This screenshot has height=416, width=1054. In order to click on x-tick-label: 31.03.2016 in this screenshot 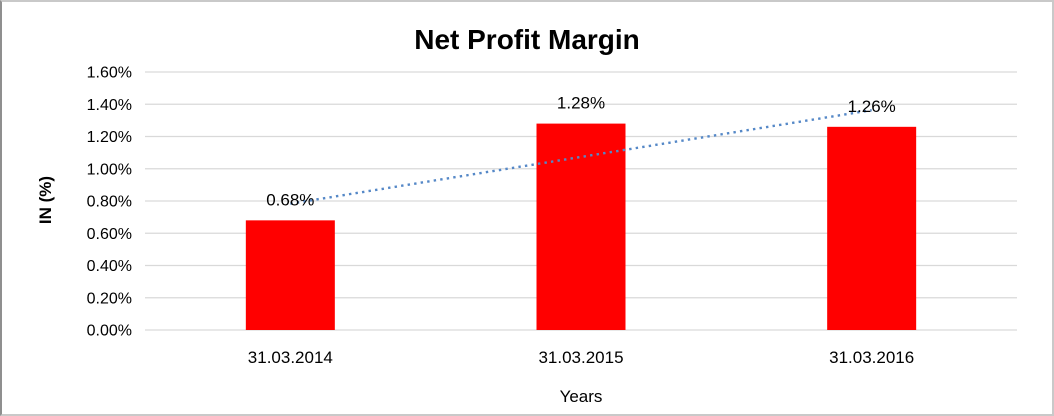, I will do `click(871, 357)`.